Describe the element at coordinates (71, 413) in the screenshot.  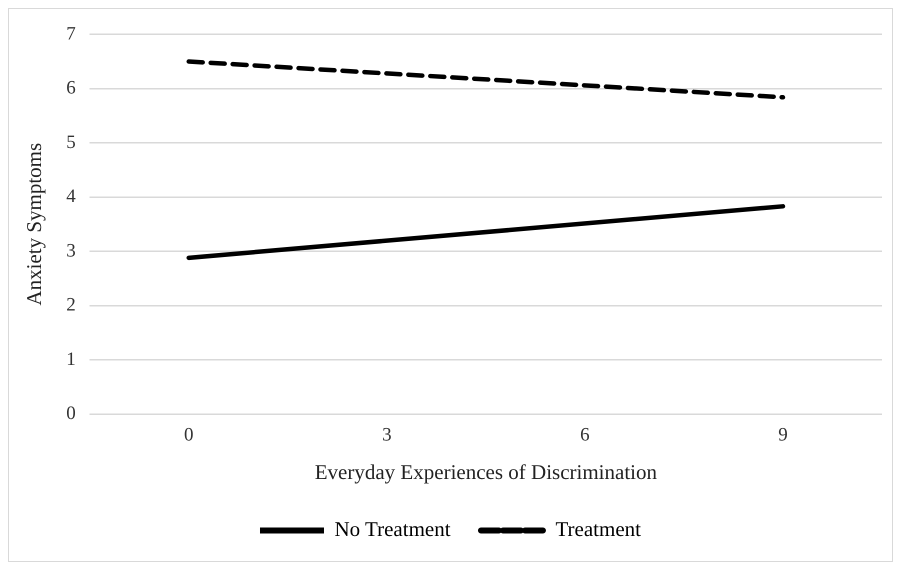
I see `y-tick-label: 0` at that location.